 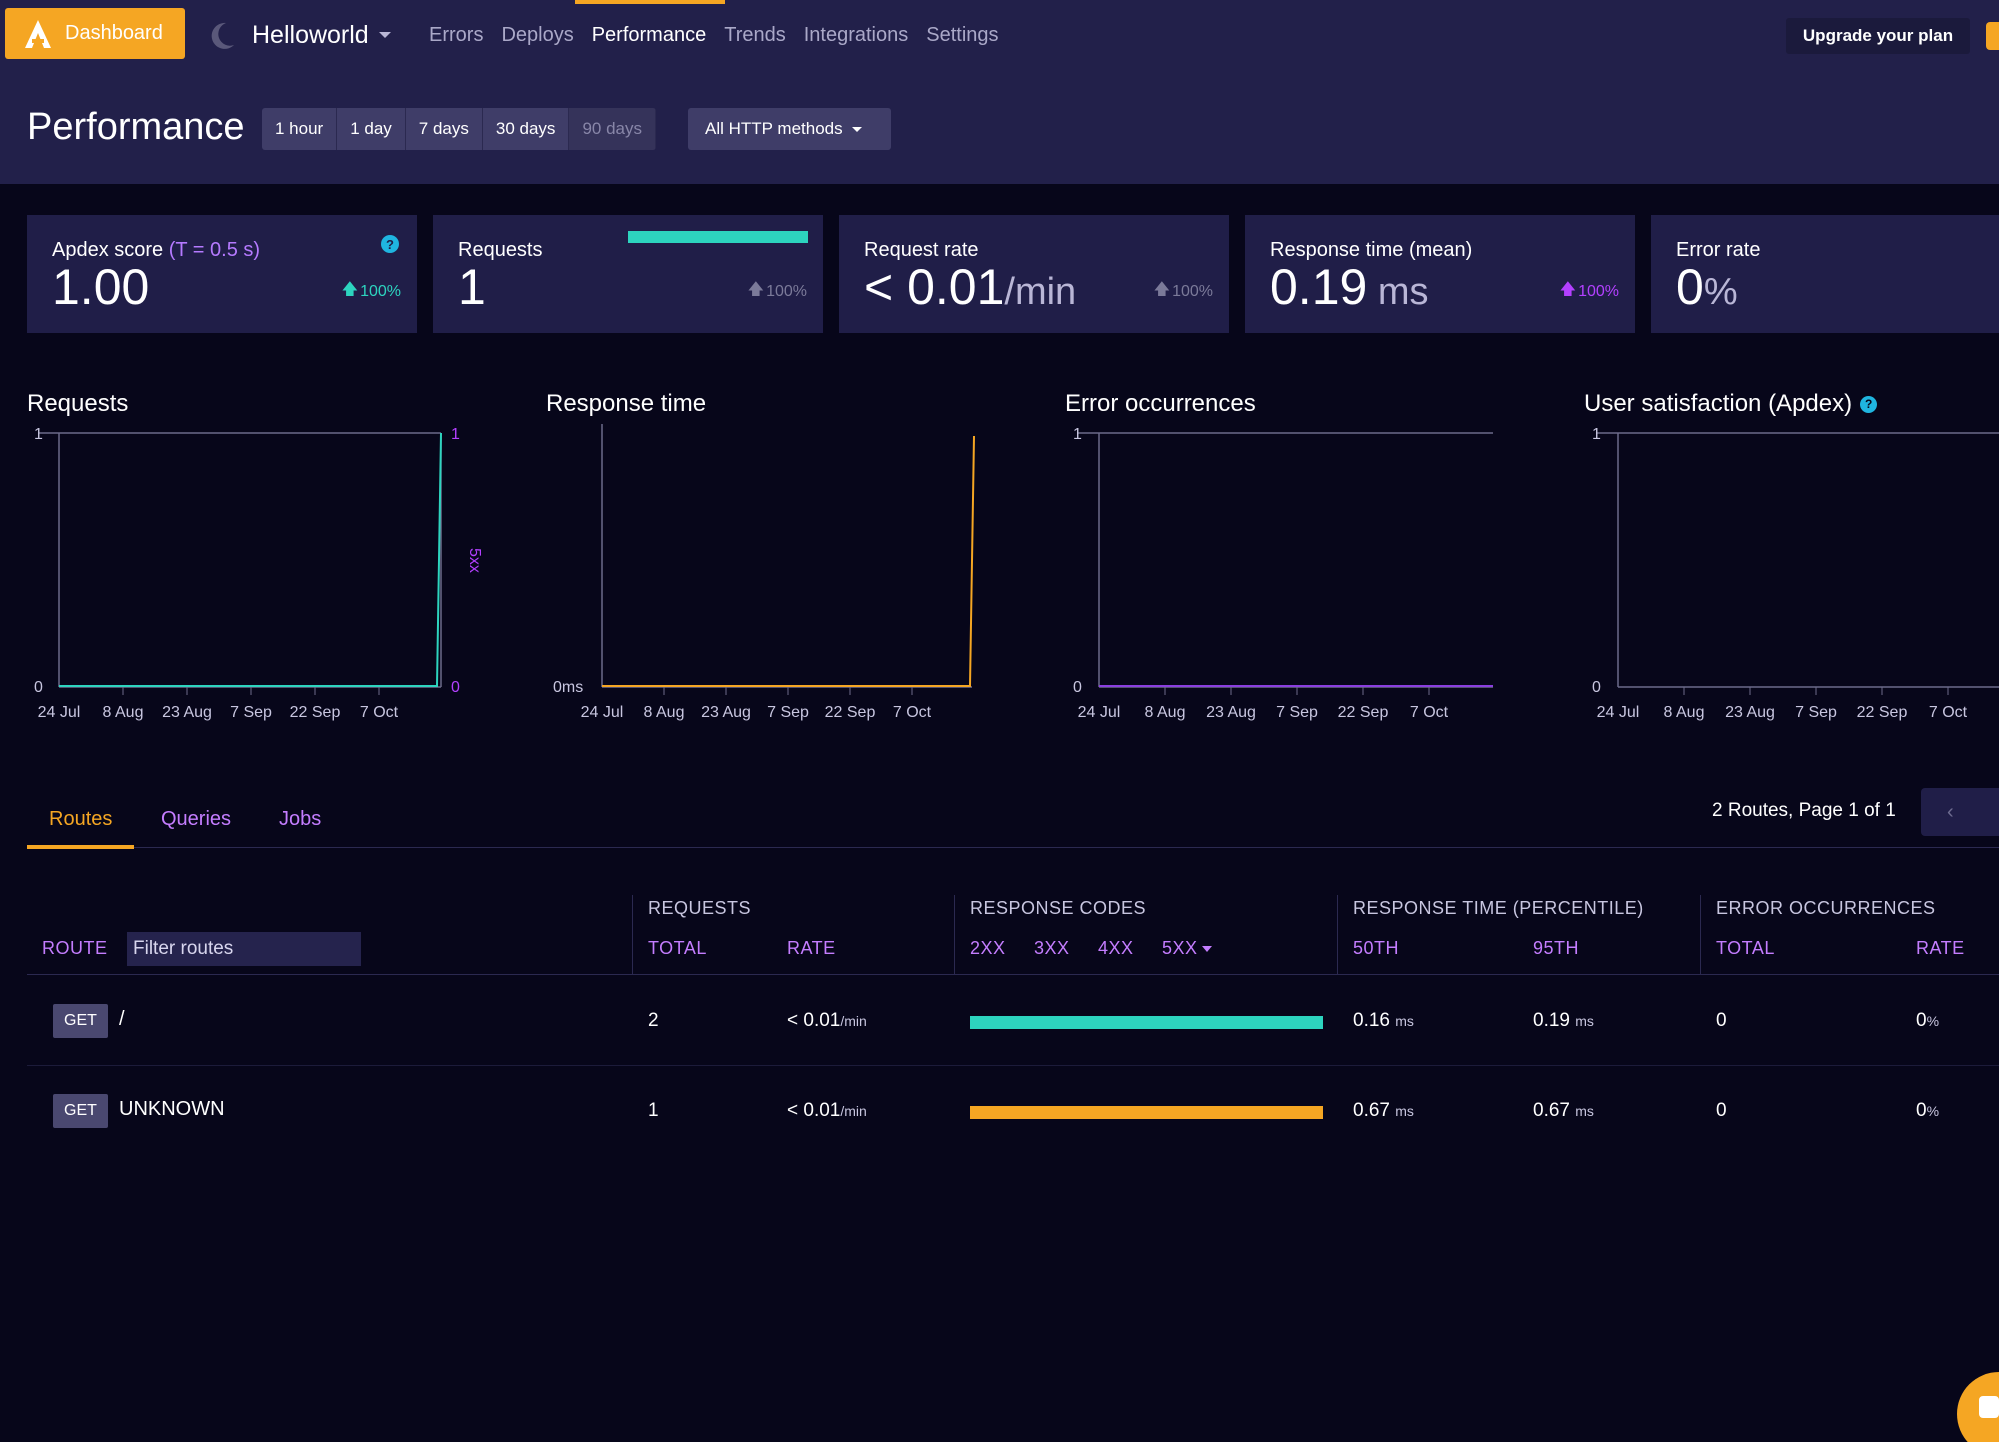 I want to click on nav-integrations: Integrations, so click(x=856, y=34).